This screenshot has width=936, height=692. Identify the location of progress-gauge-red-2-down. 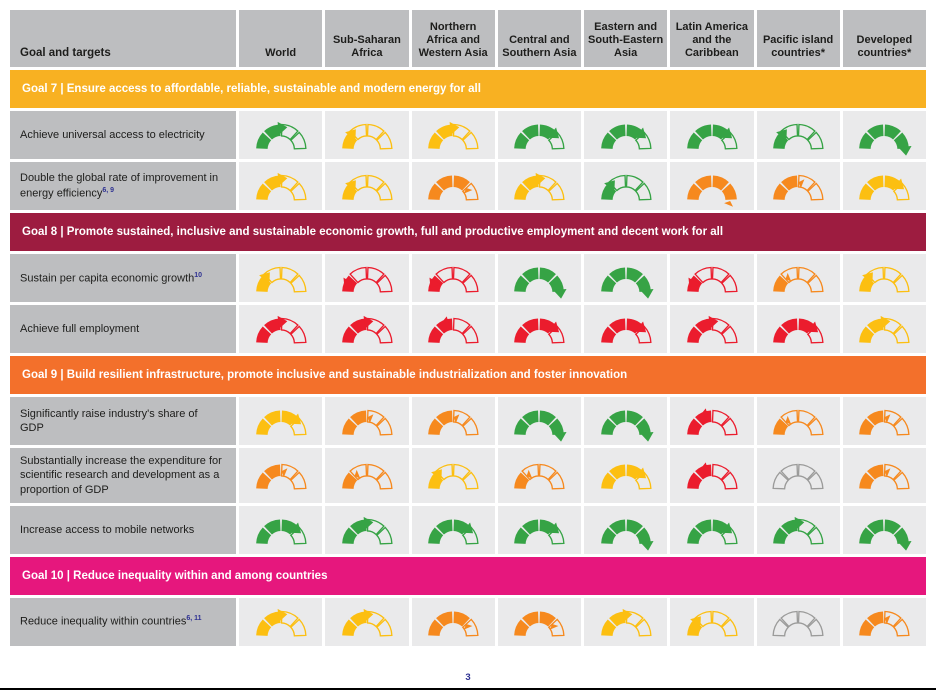
(712, 476).